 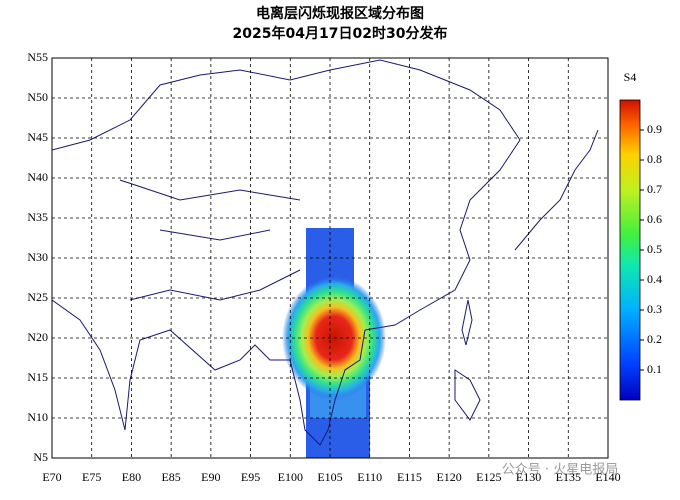 I want to click on colorbar-tick-label: 0.7, so click(x=654, y=189).